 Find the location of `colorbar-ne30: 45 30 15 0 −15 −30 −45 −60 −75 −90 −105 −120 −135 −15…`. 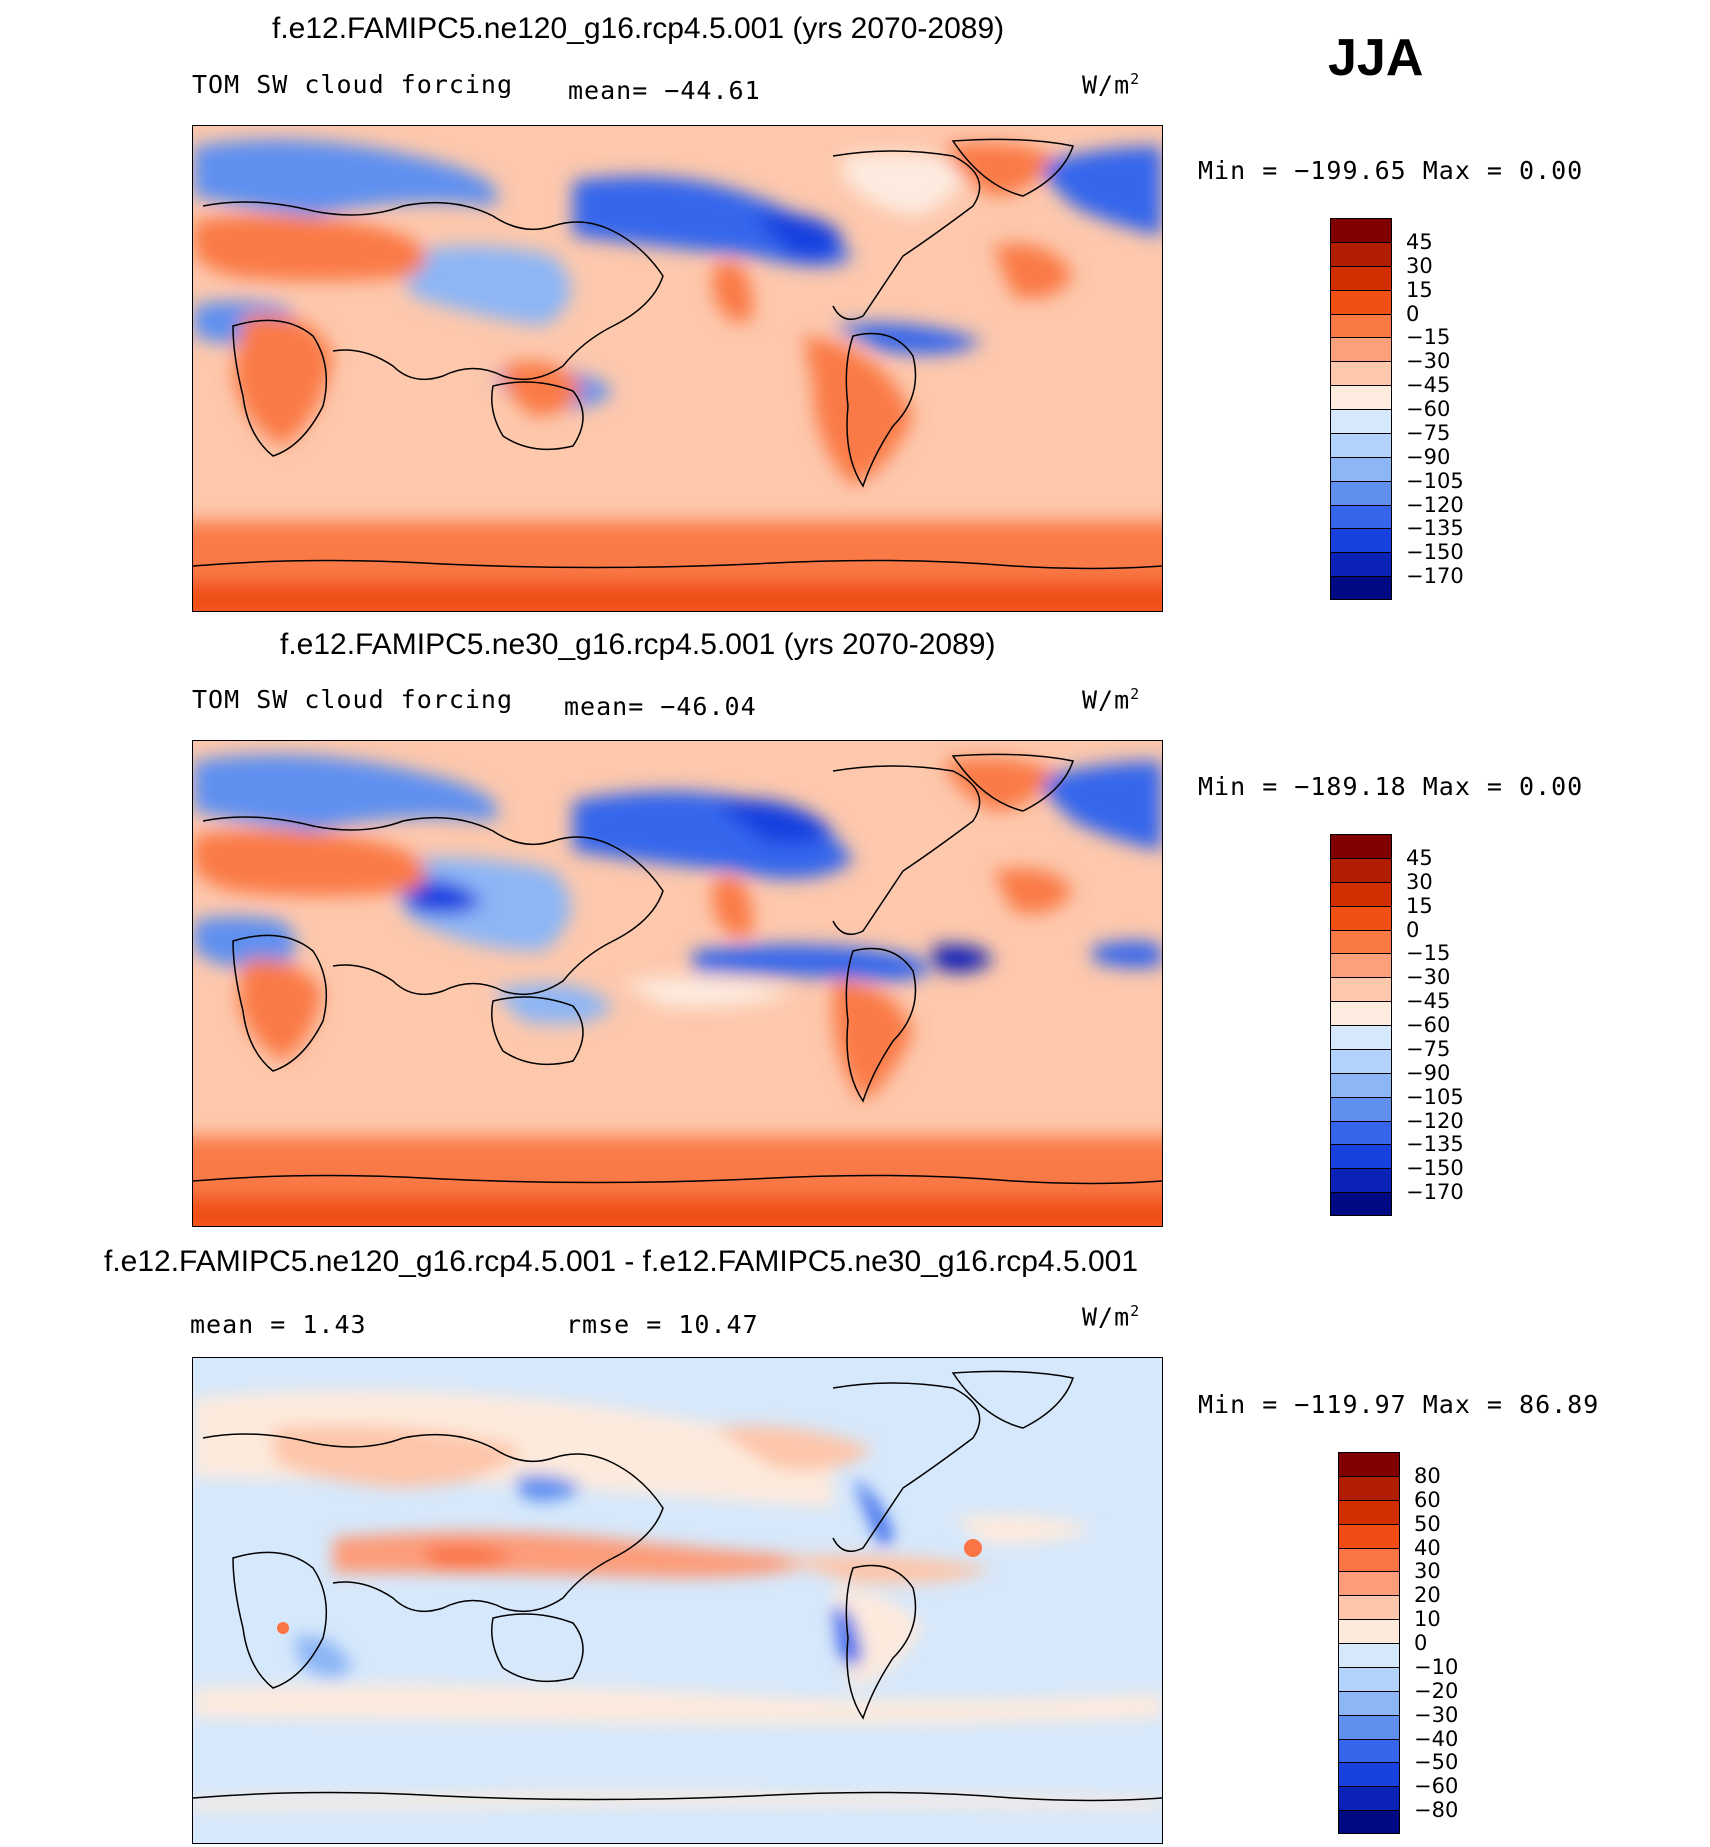

colorbar-ne30: 45 30 15 0 −15 −30 −45 −60 −75 −90 −105 −120 −135 −15… is located at coordinates (1397, 1025).